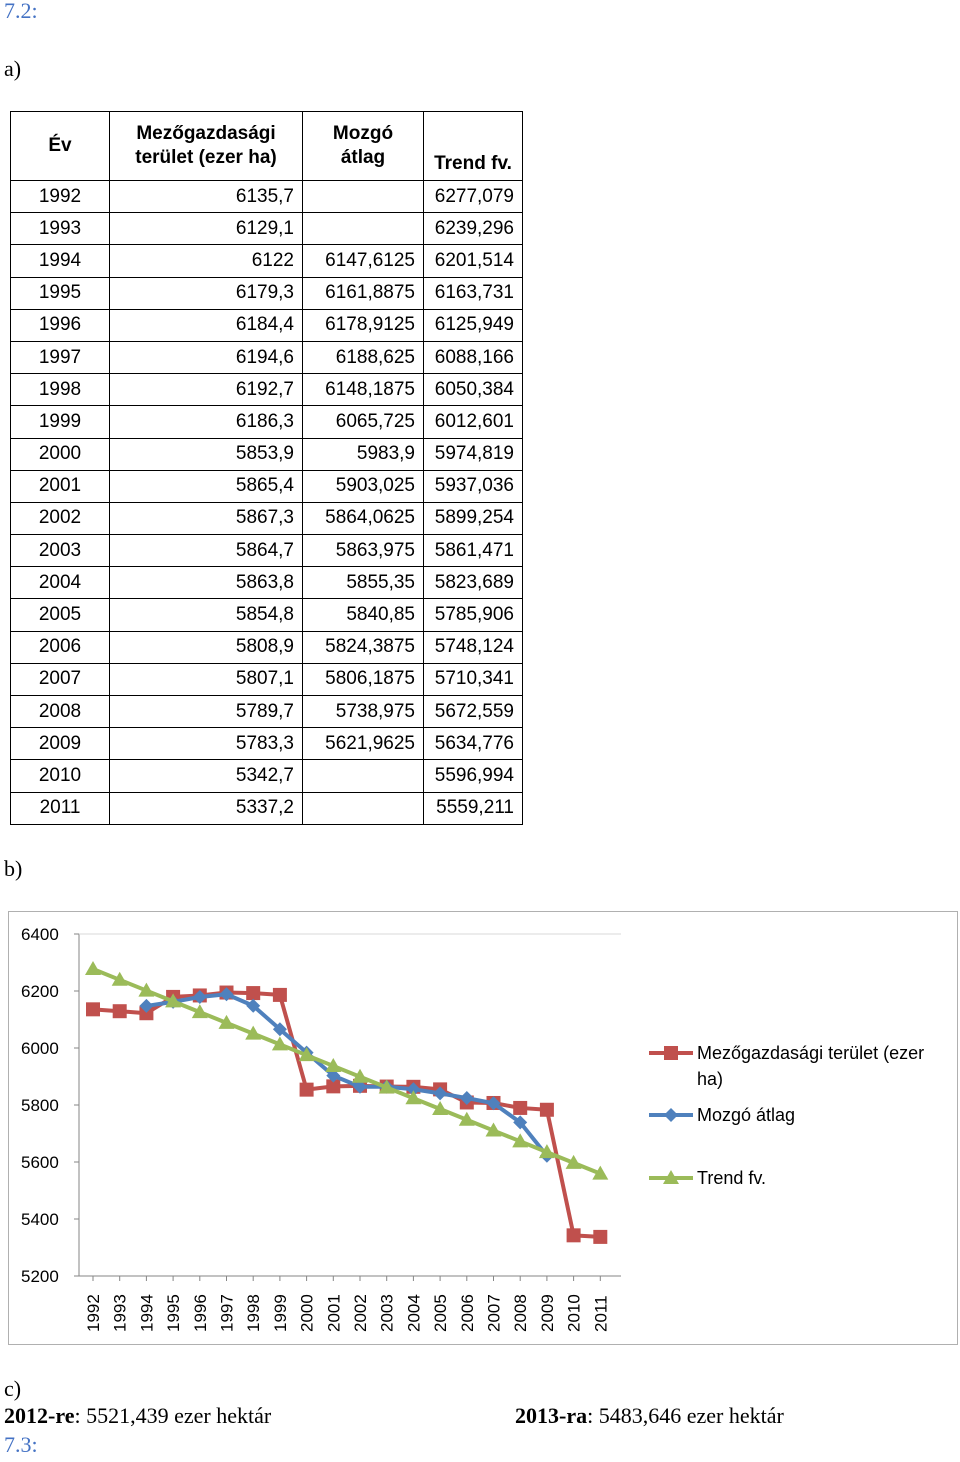 This screenshot has height=1462, width=960. Describe the element at coordinates (363, 229) in the screenshot. I see `cell-moving-average` at that location.